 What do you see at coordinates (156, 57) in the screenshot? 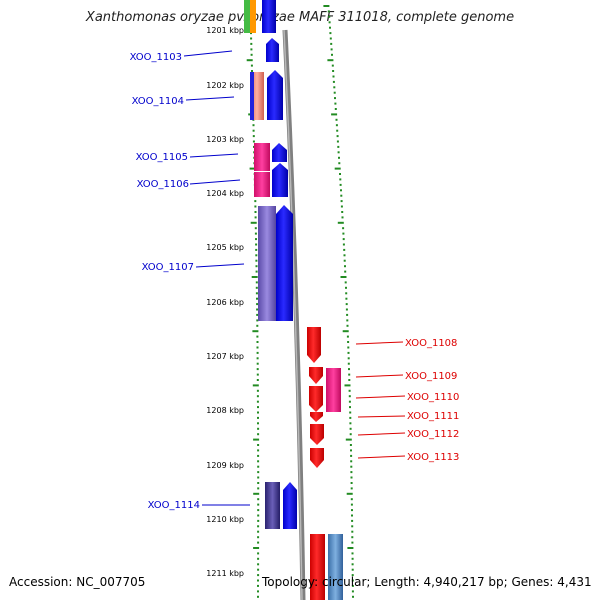
I see `gene-label-xoo-1103: XOO_1103` at bounding box center [156, 57].